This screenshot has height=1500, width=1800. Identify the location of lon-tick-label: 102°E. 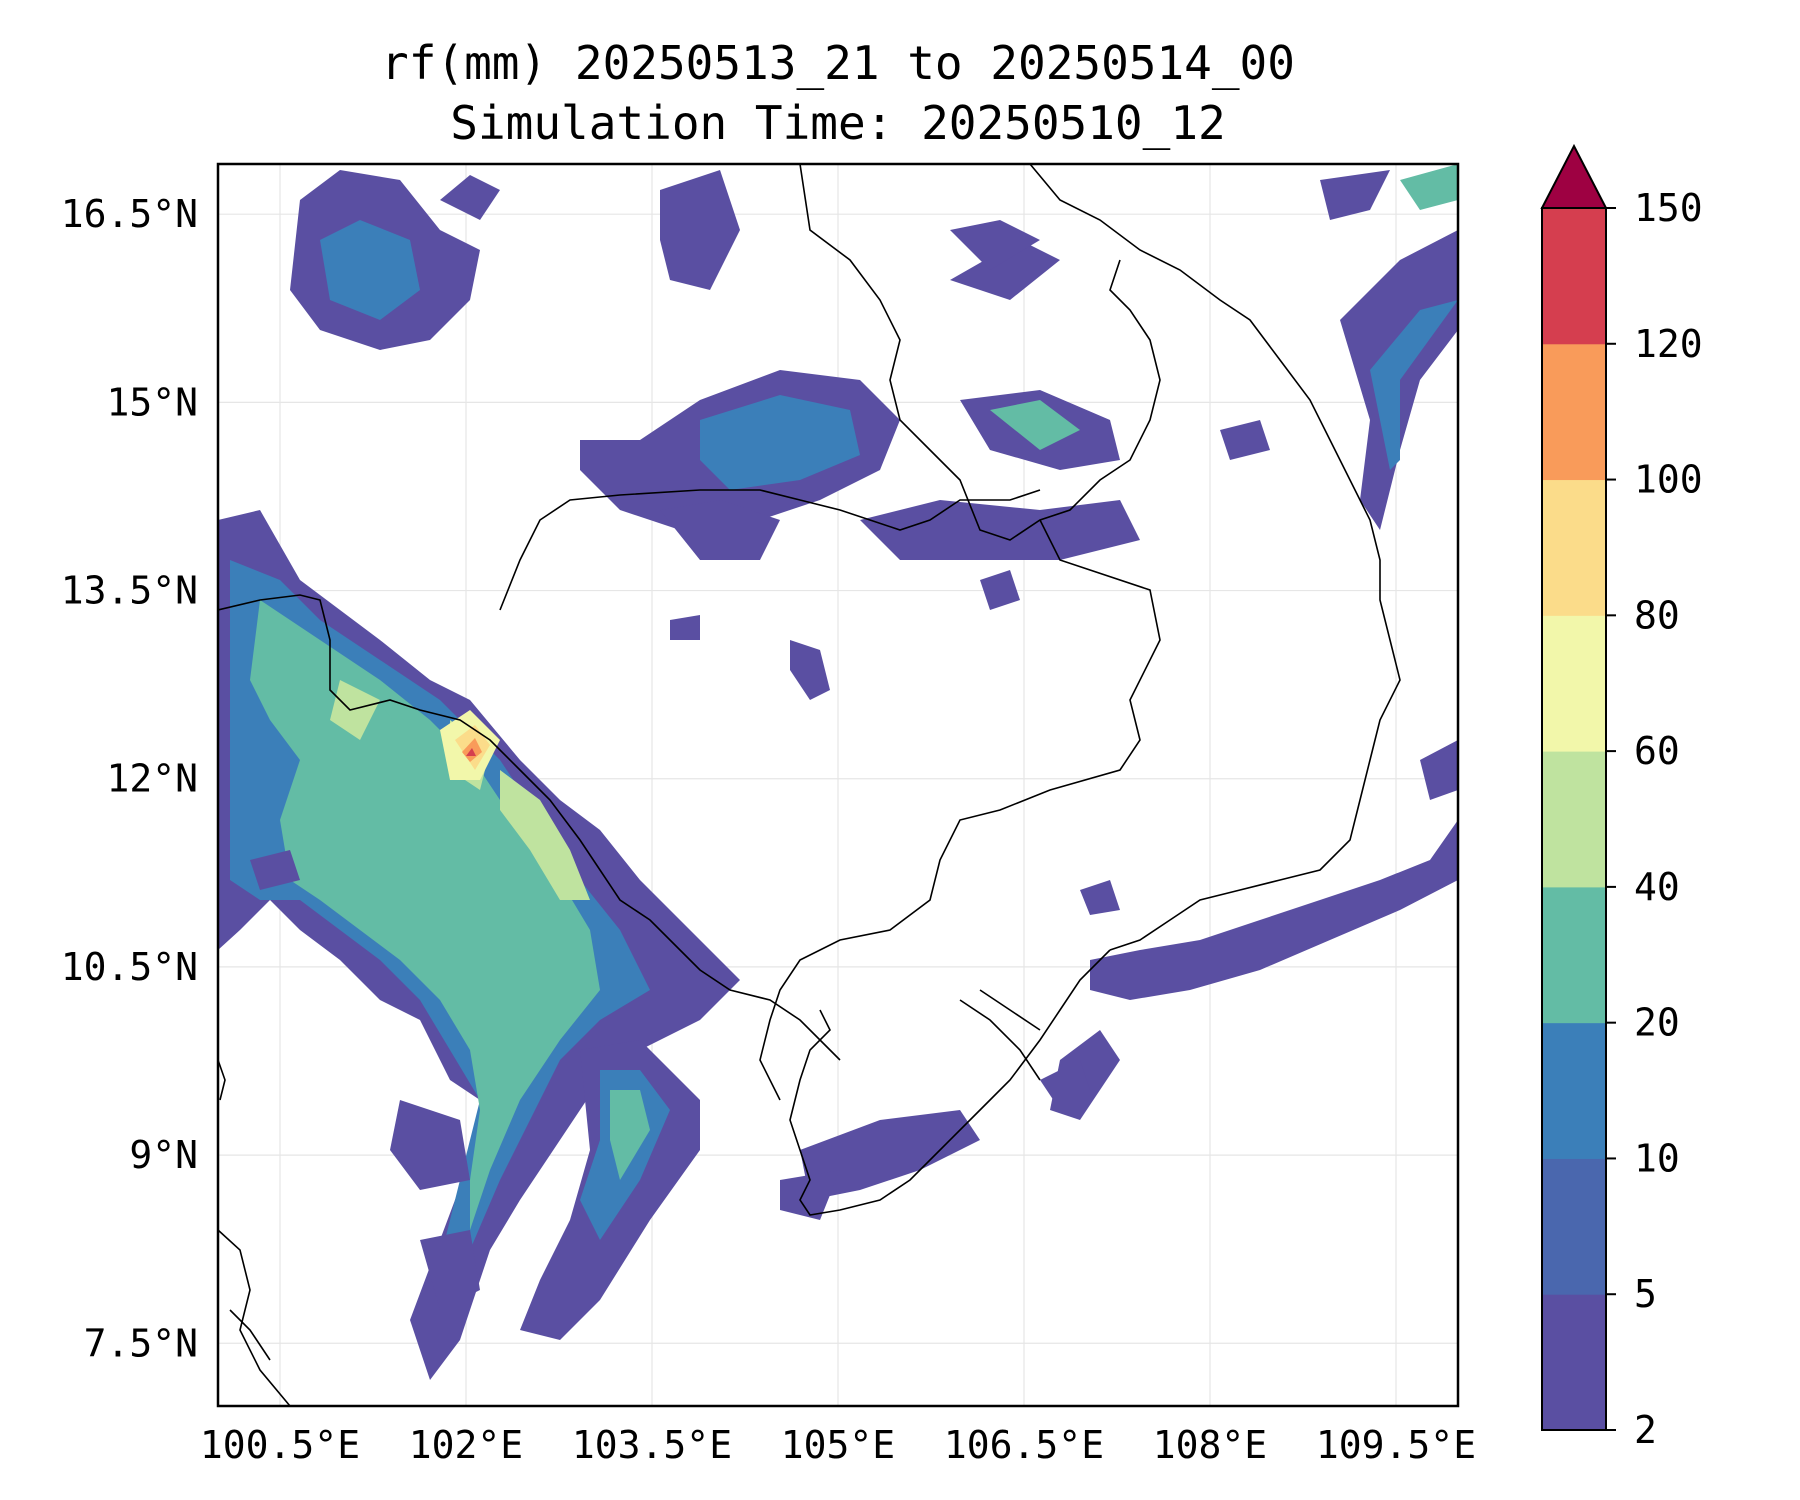
(466, 1445).